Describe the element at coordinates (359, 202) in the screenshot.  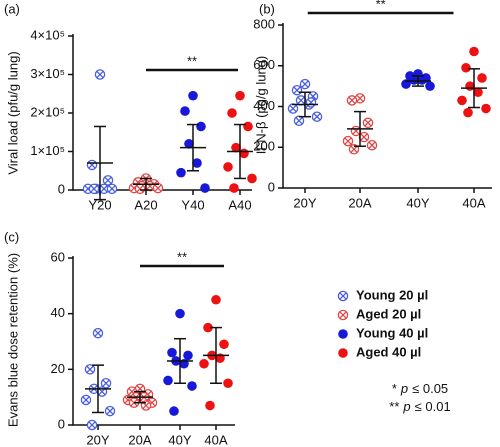
I see `x-tick-label: 20A` at that location.